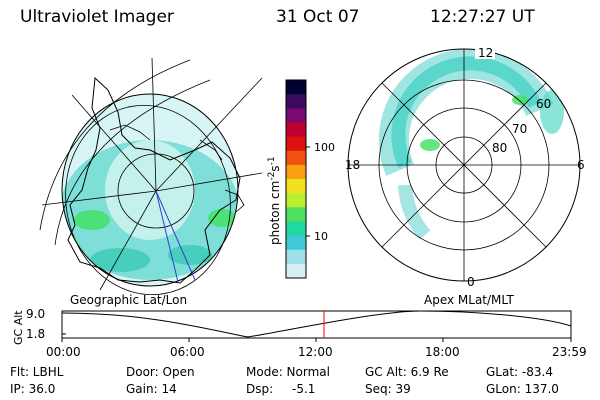  I want to click on glat-info: GLat: -83.4, so click(519, 372).